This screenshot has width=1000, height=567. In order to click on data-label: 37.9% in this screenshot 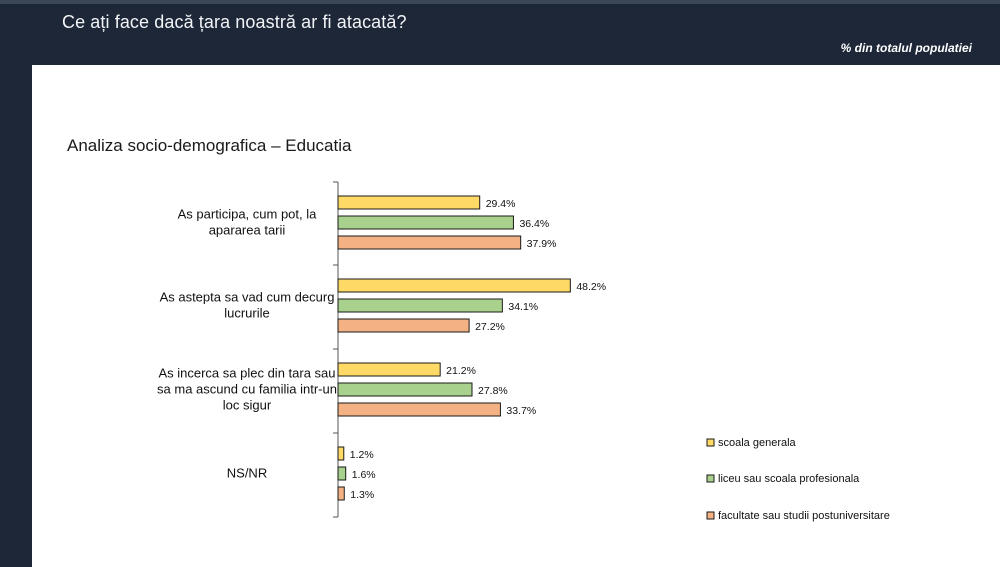, I will do `click(542, 244)`.